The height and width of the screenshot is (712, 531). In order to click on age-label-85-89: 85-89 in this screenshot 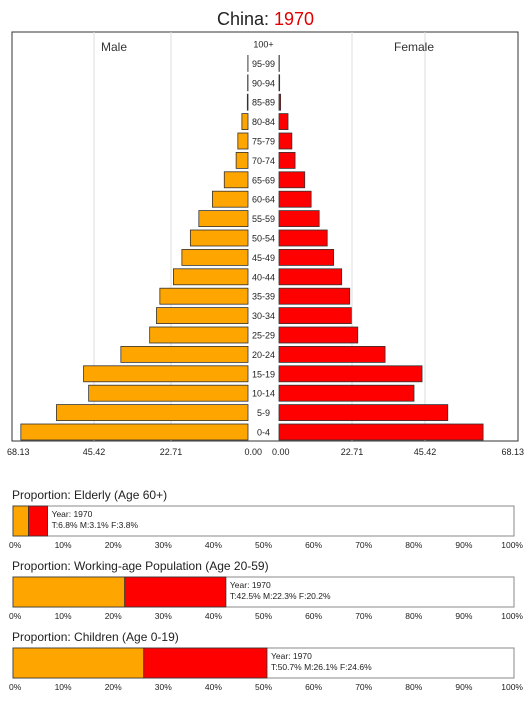, I will do `click(263, 103)`.